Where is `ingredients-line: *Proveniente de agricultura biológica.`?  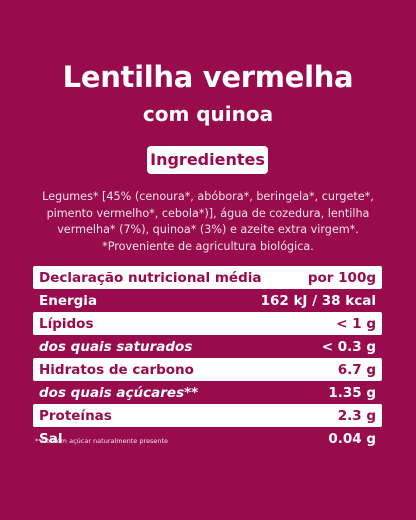 ingredients-line: *Proveniente de agricultura biológica. is located at coordinates (208, 246).